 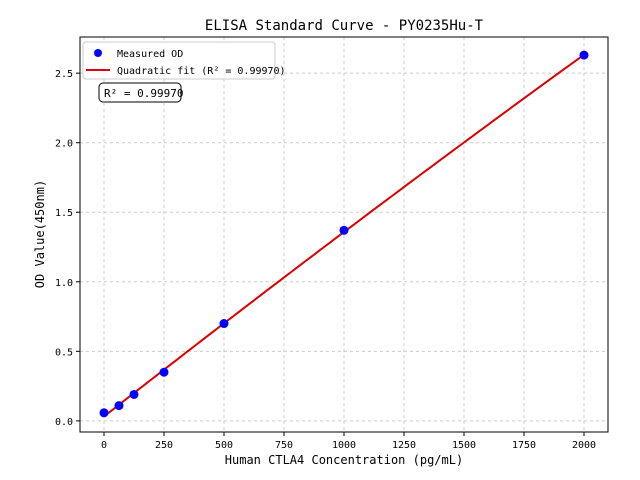 What do you see at coordinates (404, 445) in the screenshot?
I see `x-tick-label: 1250` at bounding box center [404, 445].